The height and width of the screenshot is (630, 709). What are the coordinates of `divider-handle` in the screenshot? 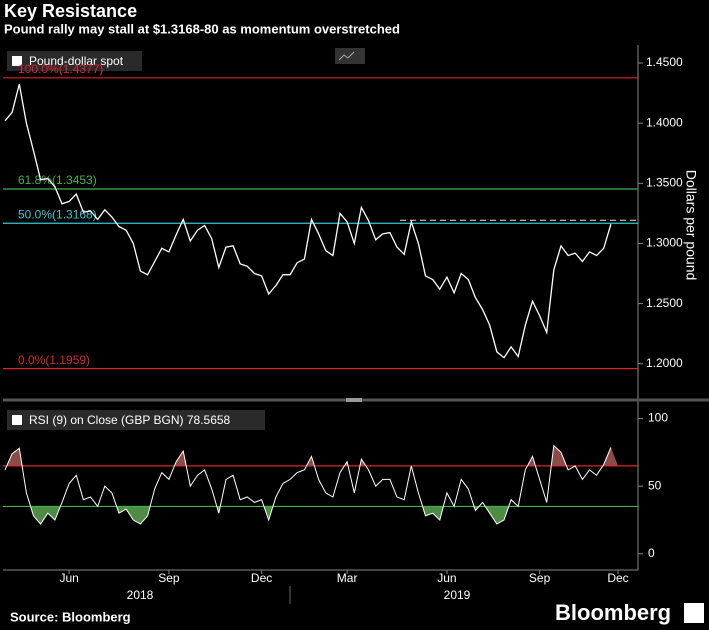 It's located at (354, 400).